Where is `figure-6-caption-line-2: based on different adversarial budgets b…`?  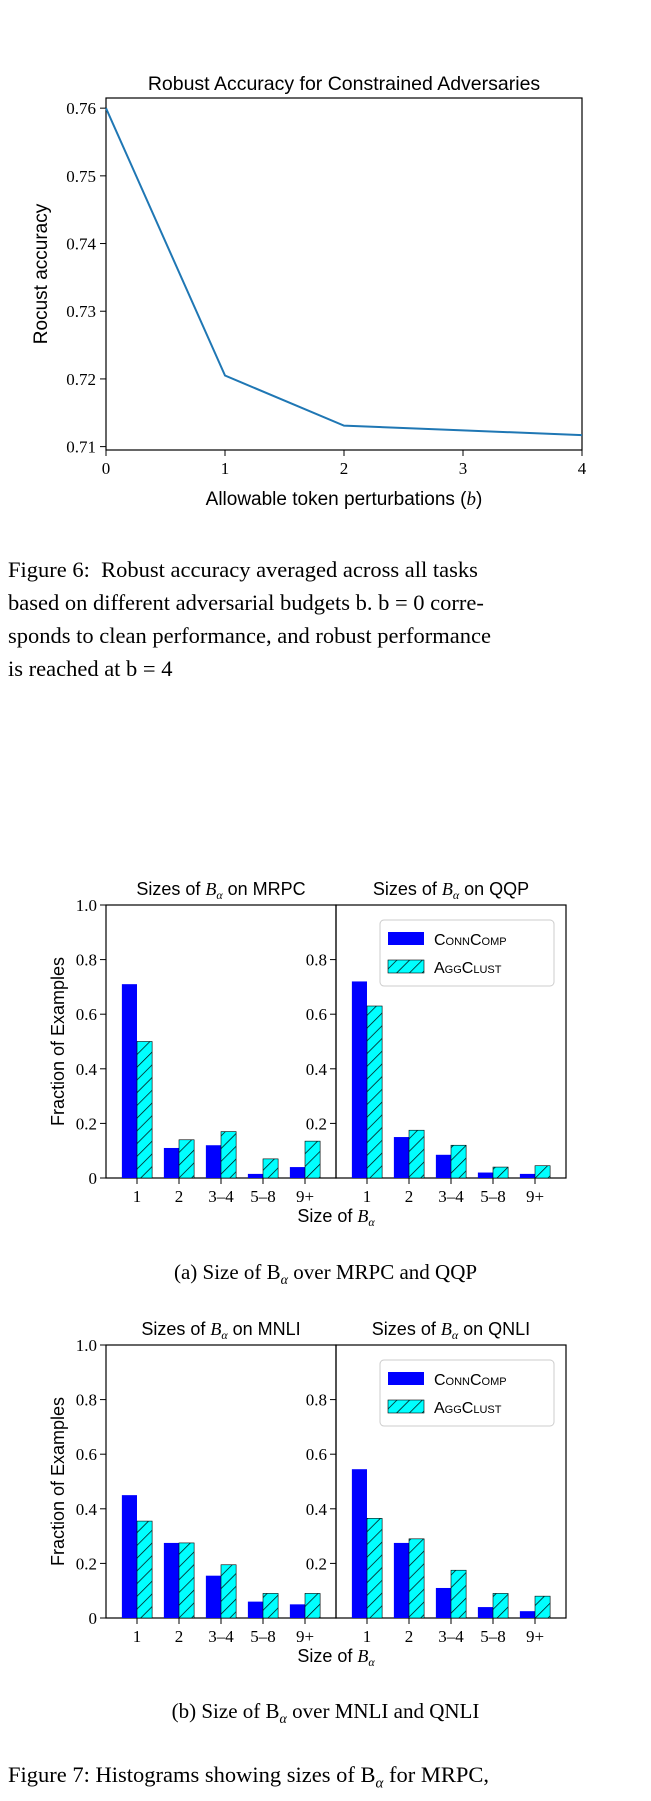 figure-6-caption-line-2: based on different adversarial budgets b… is located at coordinates (308, 602).